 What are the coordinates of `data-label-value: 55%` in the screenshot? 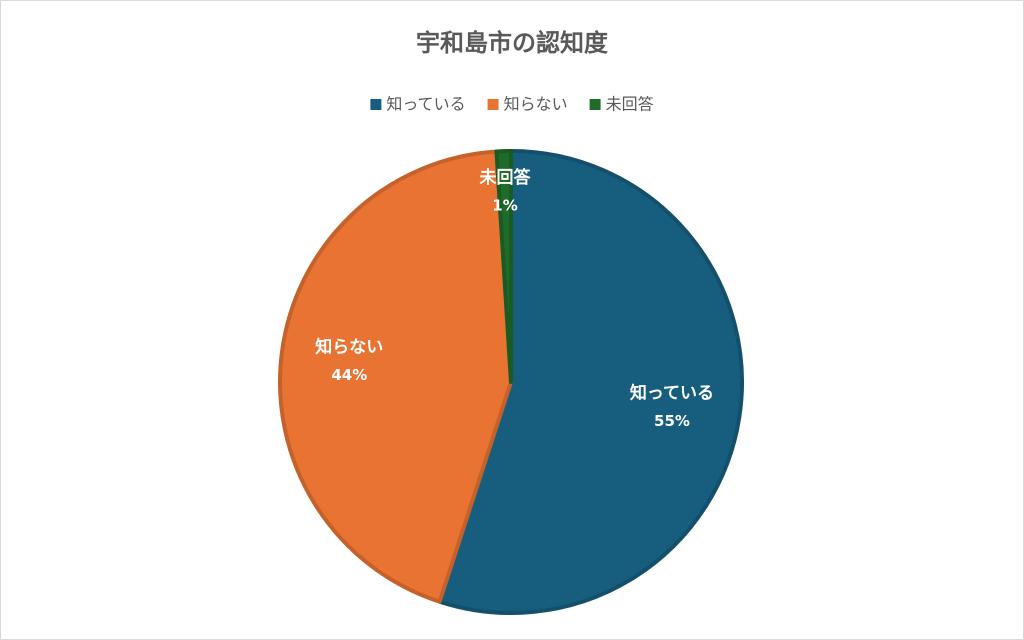 It's located at (672, 421).